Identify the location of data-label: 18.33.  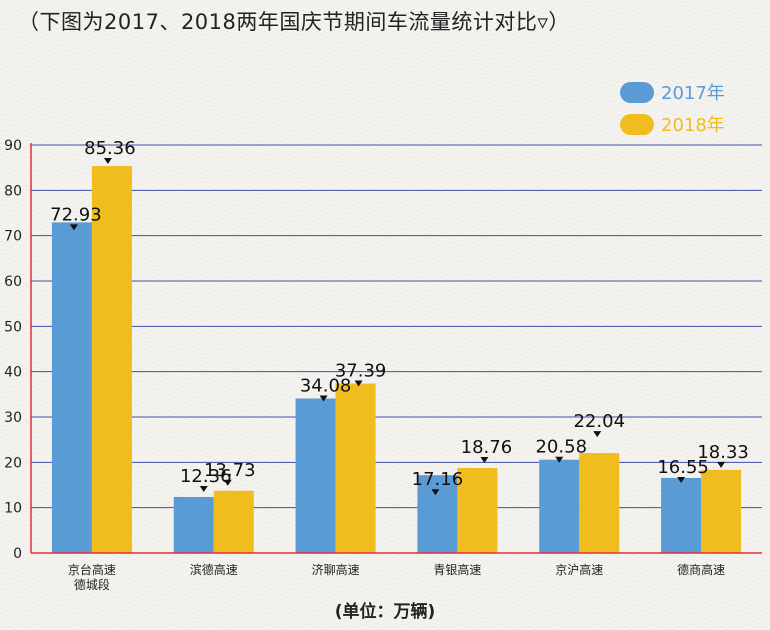
(723, 452).